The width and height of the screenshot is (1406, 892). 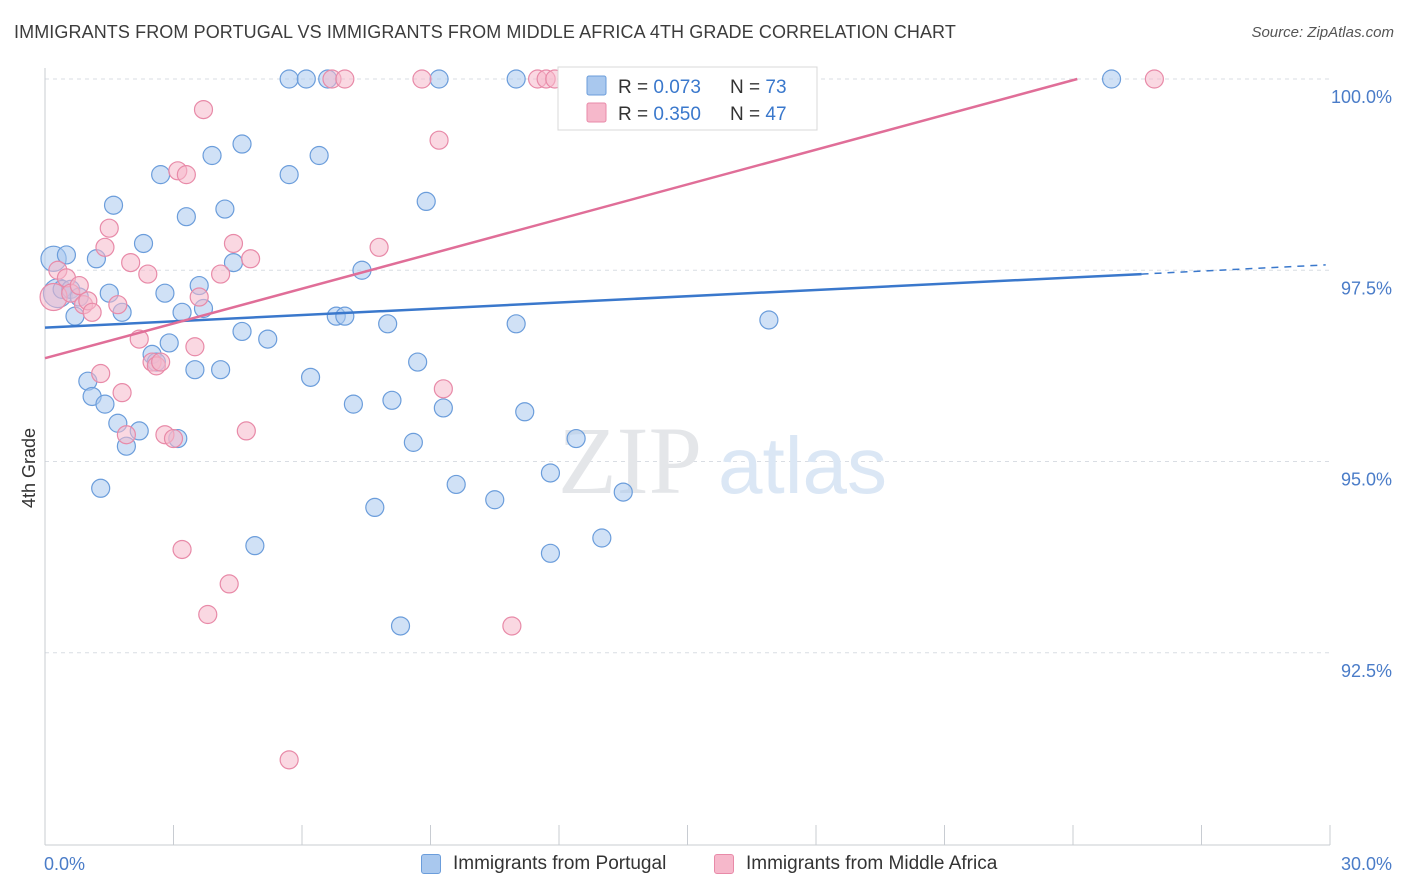 I want to click on legend-item-middle-africa: Immigrants from Middle Africa, so click(x=855, y=864).